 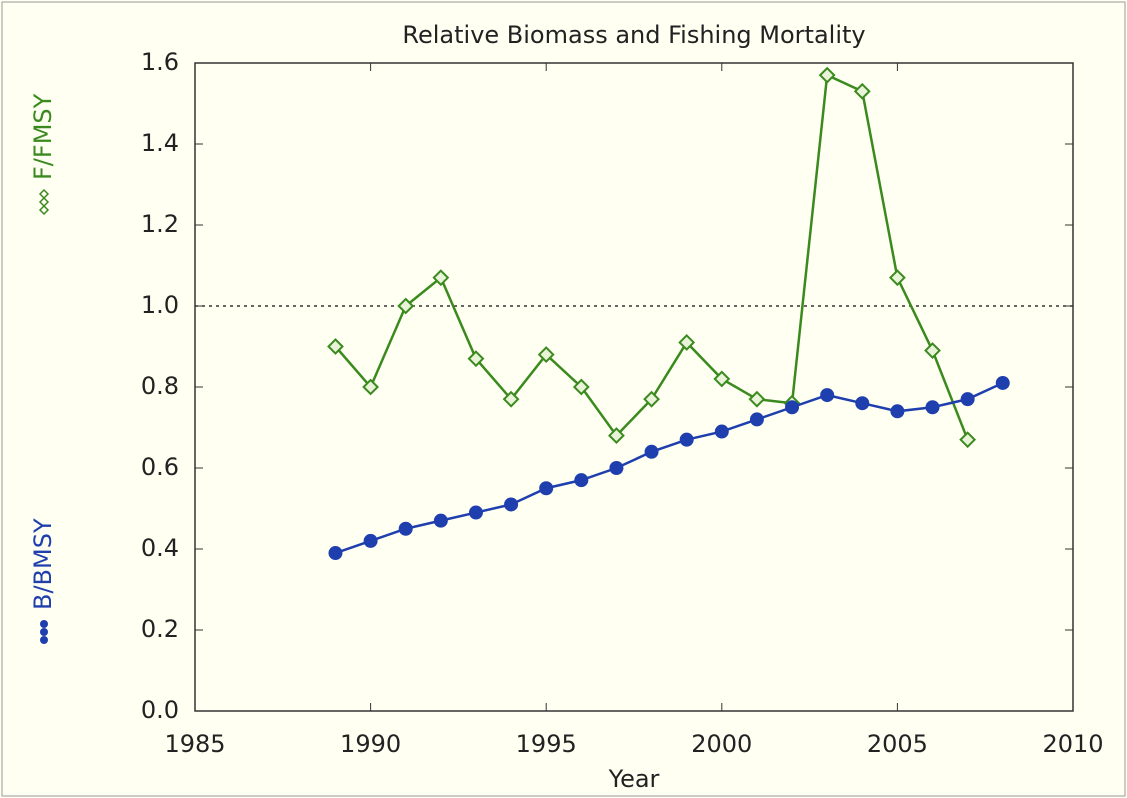 What do you see at coordinates (634, 779) in the screenshot?
I see `x-axis-label: Year` at bounding box center [634, 779].